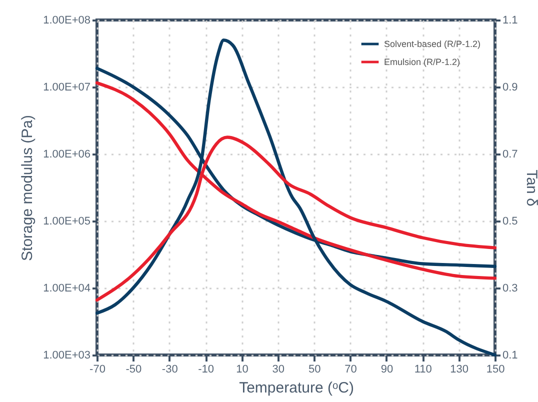 The height and width of the screenshot is (402, 538). I want to click on x-tick-label: 110, so click(423, 370).